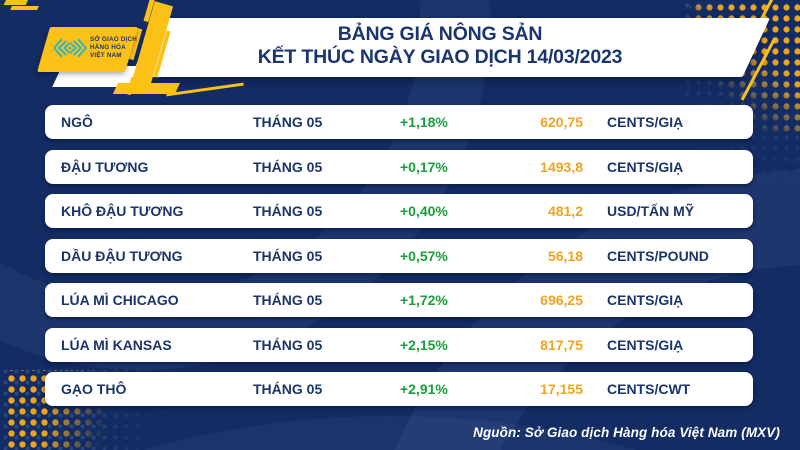 The width and height of the screenshot is (800, 450). I want to click on table-row: GẠO THÔ THÁNG 05 +2,91% 17,155 CENTS/CWT, so click(399, 389).